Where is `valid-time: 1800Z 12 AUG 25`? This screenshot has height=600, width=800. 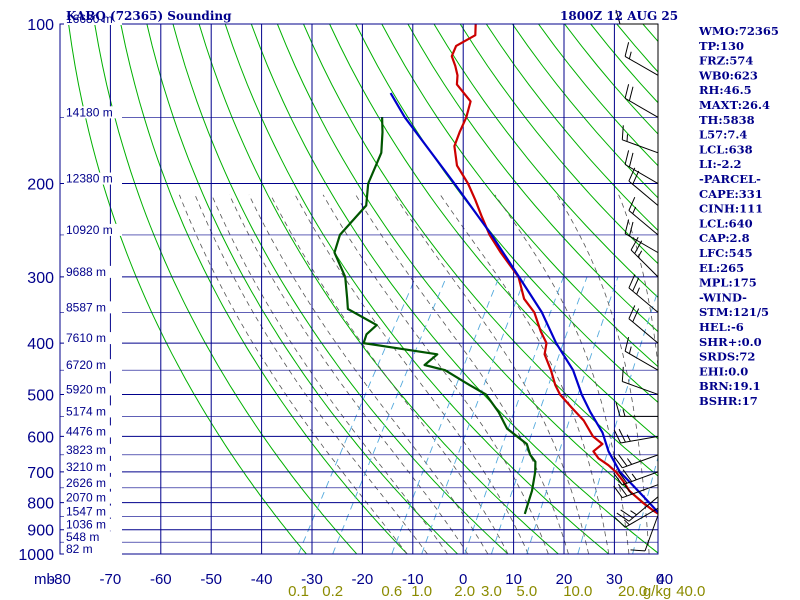 valid-time: 1800Z 12 AUG 25 is located at coordinates (619, 16).